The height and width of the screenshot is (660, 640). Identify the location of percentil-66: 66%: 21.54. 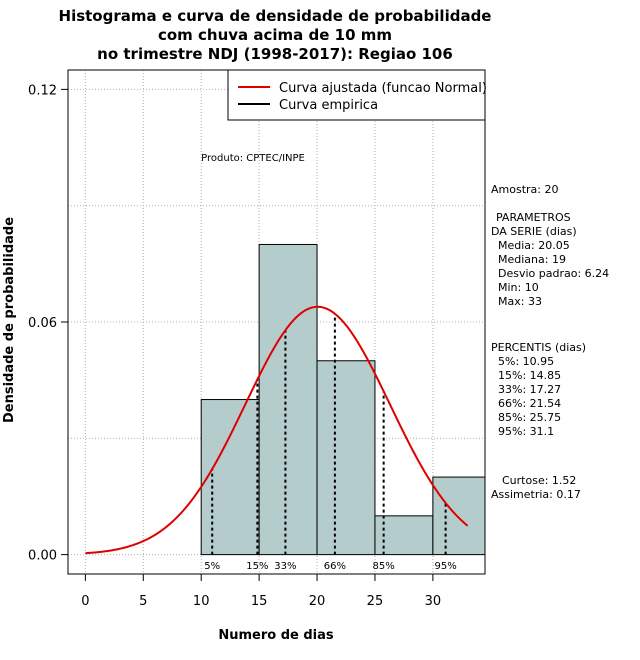
(529, 403).